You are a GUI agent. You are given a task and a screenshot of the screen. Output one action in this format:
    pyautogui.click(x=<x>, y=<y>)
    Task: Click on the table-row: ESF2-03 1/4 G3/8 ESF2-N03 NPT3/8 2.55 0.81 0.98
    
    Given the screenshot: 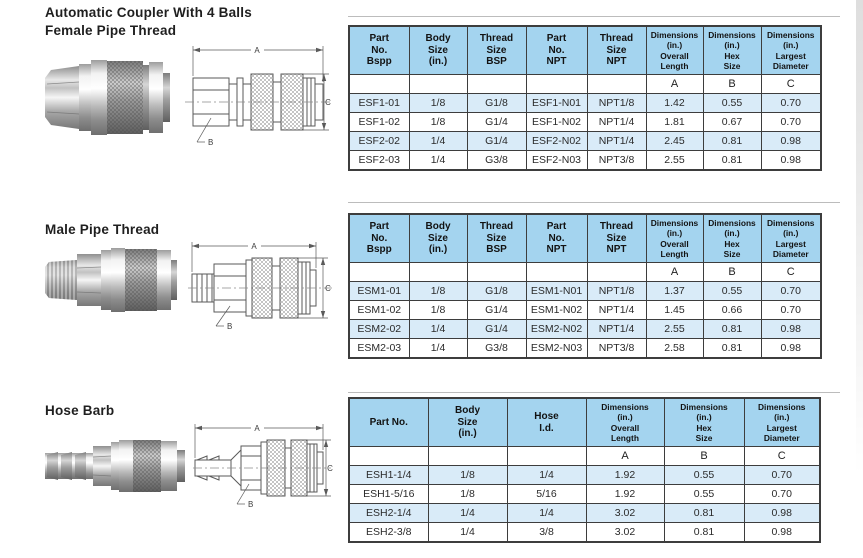 What is the action you would take?
    pyautogui.click(x=585, y=160)
    